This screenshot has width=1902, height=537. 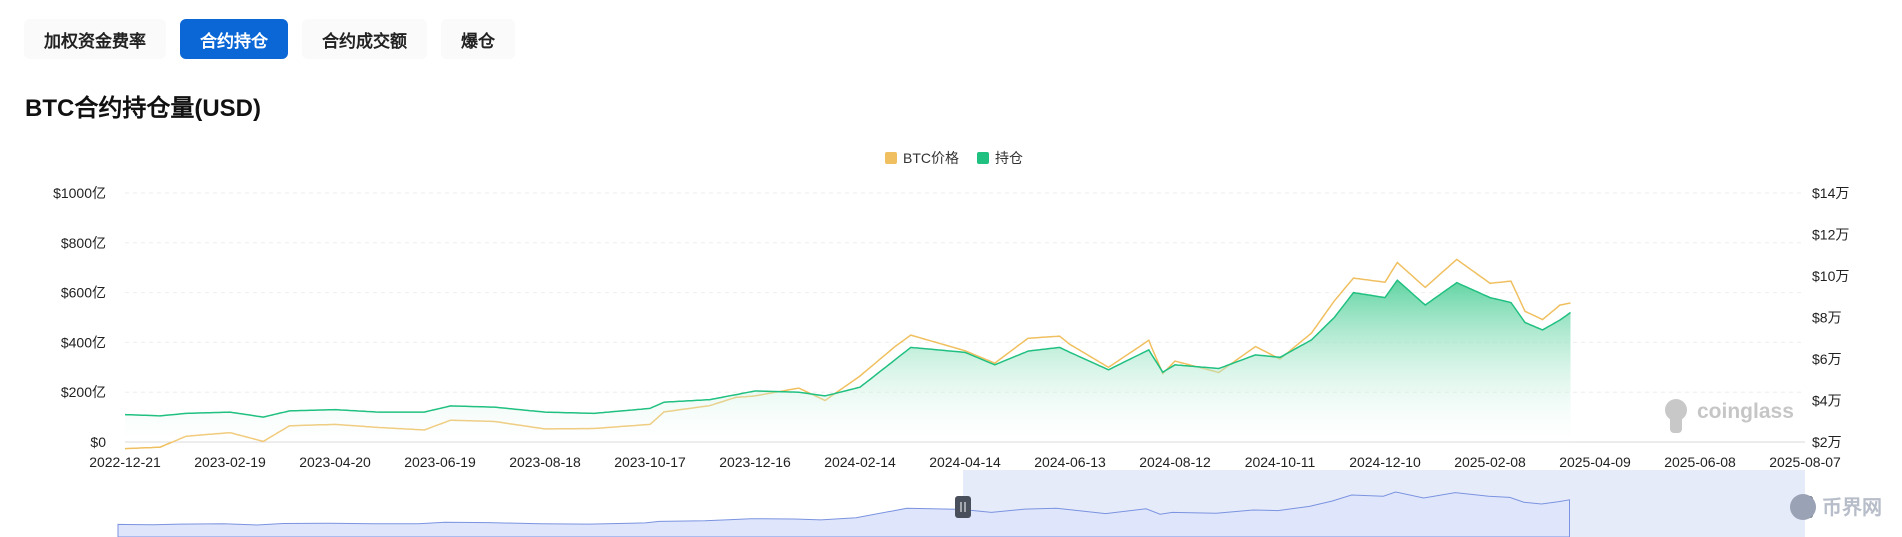 What do you see at coordinates (1830, 193) in the screenshot?
I see `y-right-tick-label: $14万` at bounding box center [1830, 193].